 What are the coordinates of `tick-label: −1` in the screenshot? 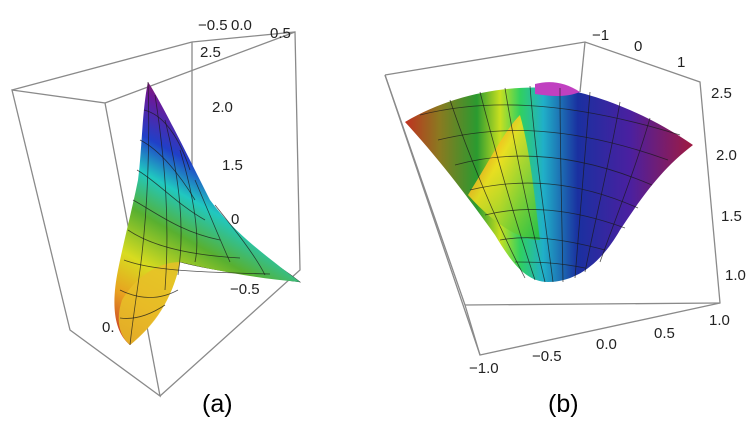 It's located at (600, 35).